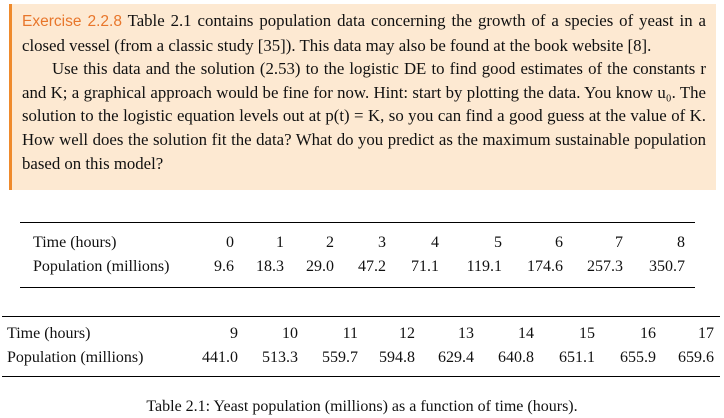 The width and height of the screenshot is (724, 418). What do you see at coordinates (280, 357) in the screenshot?
I see `table-cell: 513.3` at bounding box center [280, 357].